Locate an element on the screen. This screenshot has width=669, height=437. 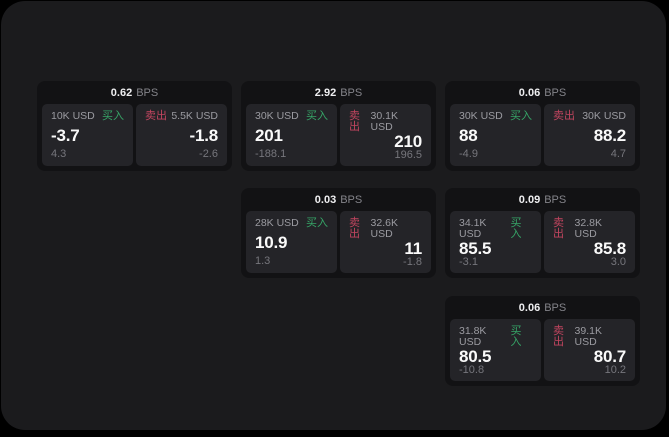
sell-size: 32.6K USD is located at coordinates (384, 228).